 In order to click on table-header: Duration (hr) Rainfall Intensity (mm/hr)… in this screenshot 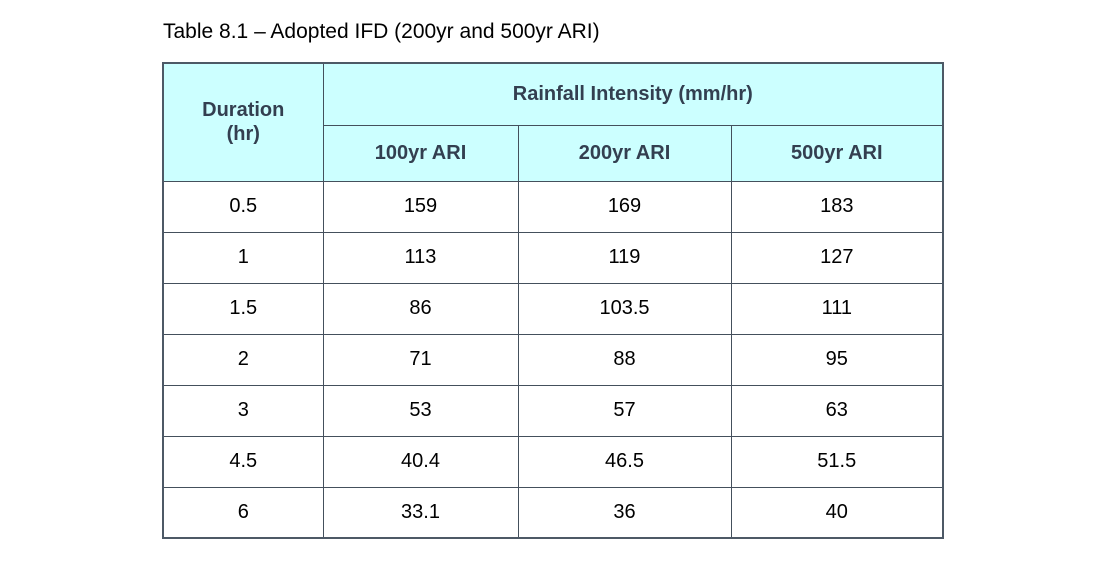, I will do `click(553, 122)`.